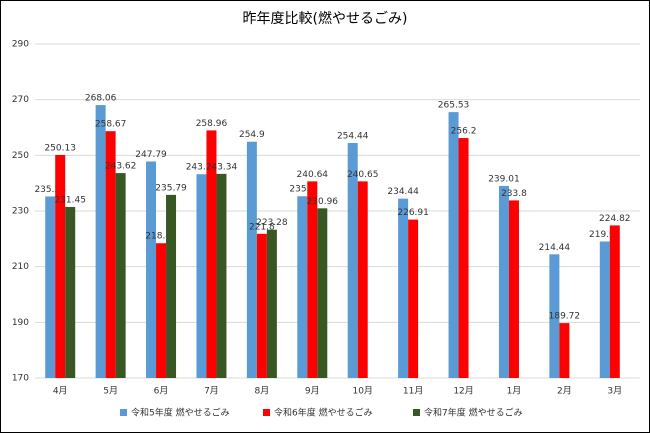 The width and height of the screenshot is (650, 433). Describe the element at coordinates (463, 391) in the screenshot. I see `x-tick-label: 12月` at that location.